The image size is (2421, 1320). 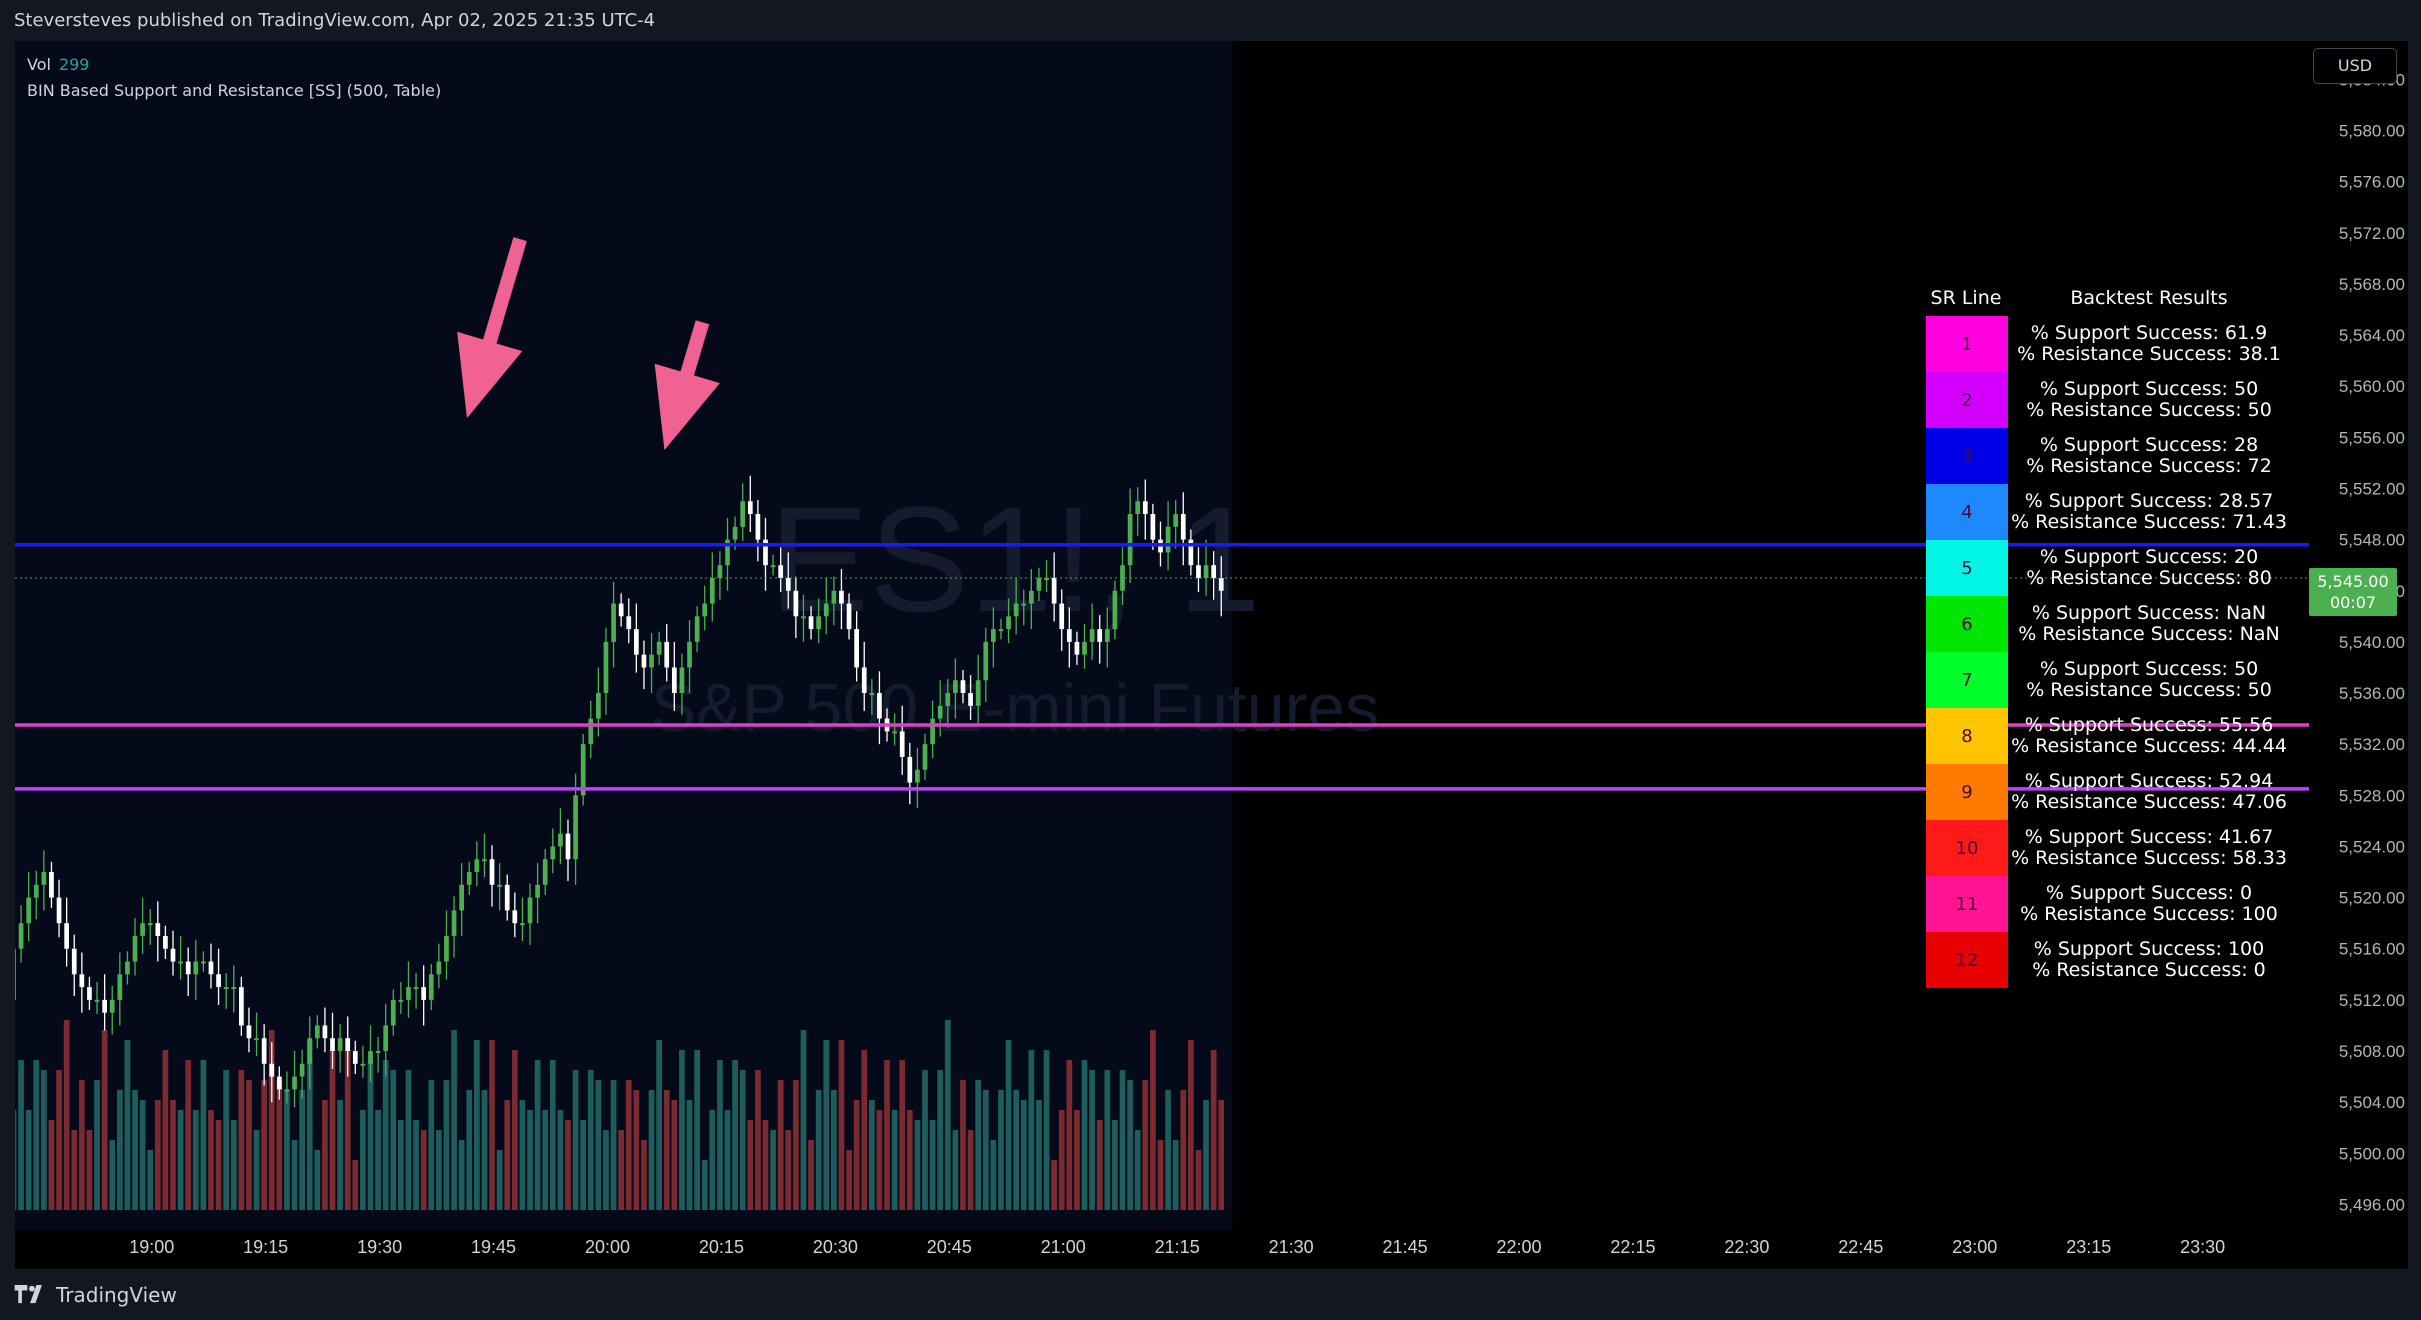 What do you see at coordinates (151, 1247) in the screenshot?
I see `time-tick: 19:00` at bounding box center [151, 1247].